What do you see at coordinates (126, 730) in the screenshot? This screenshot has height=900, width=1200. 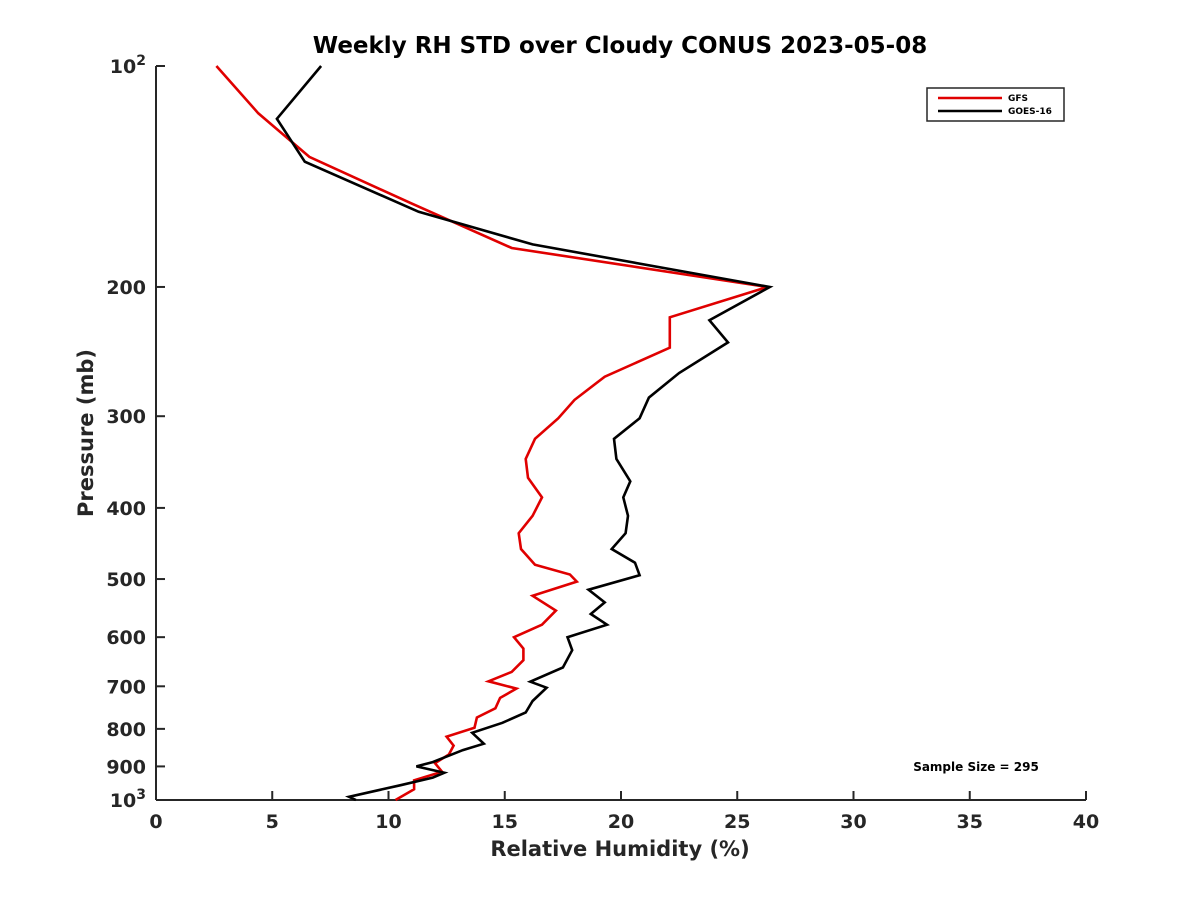 I see `y-tick-label: 800` at bounding box center [126, 730].